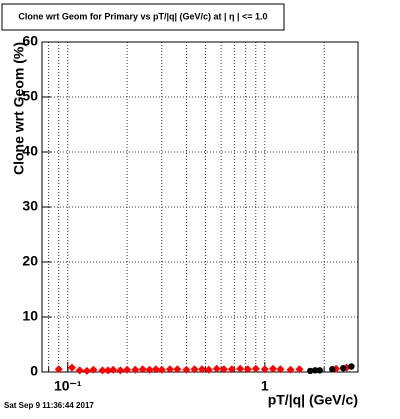 The height and width of the screenshot is (419, 400). Describe the element at coordinates (313, 400) in the screenshot. I see `x-axis-label: pT/|q| (GeV/c)` at that location.